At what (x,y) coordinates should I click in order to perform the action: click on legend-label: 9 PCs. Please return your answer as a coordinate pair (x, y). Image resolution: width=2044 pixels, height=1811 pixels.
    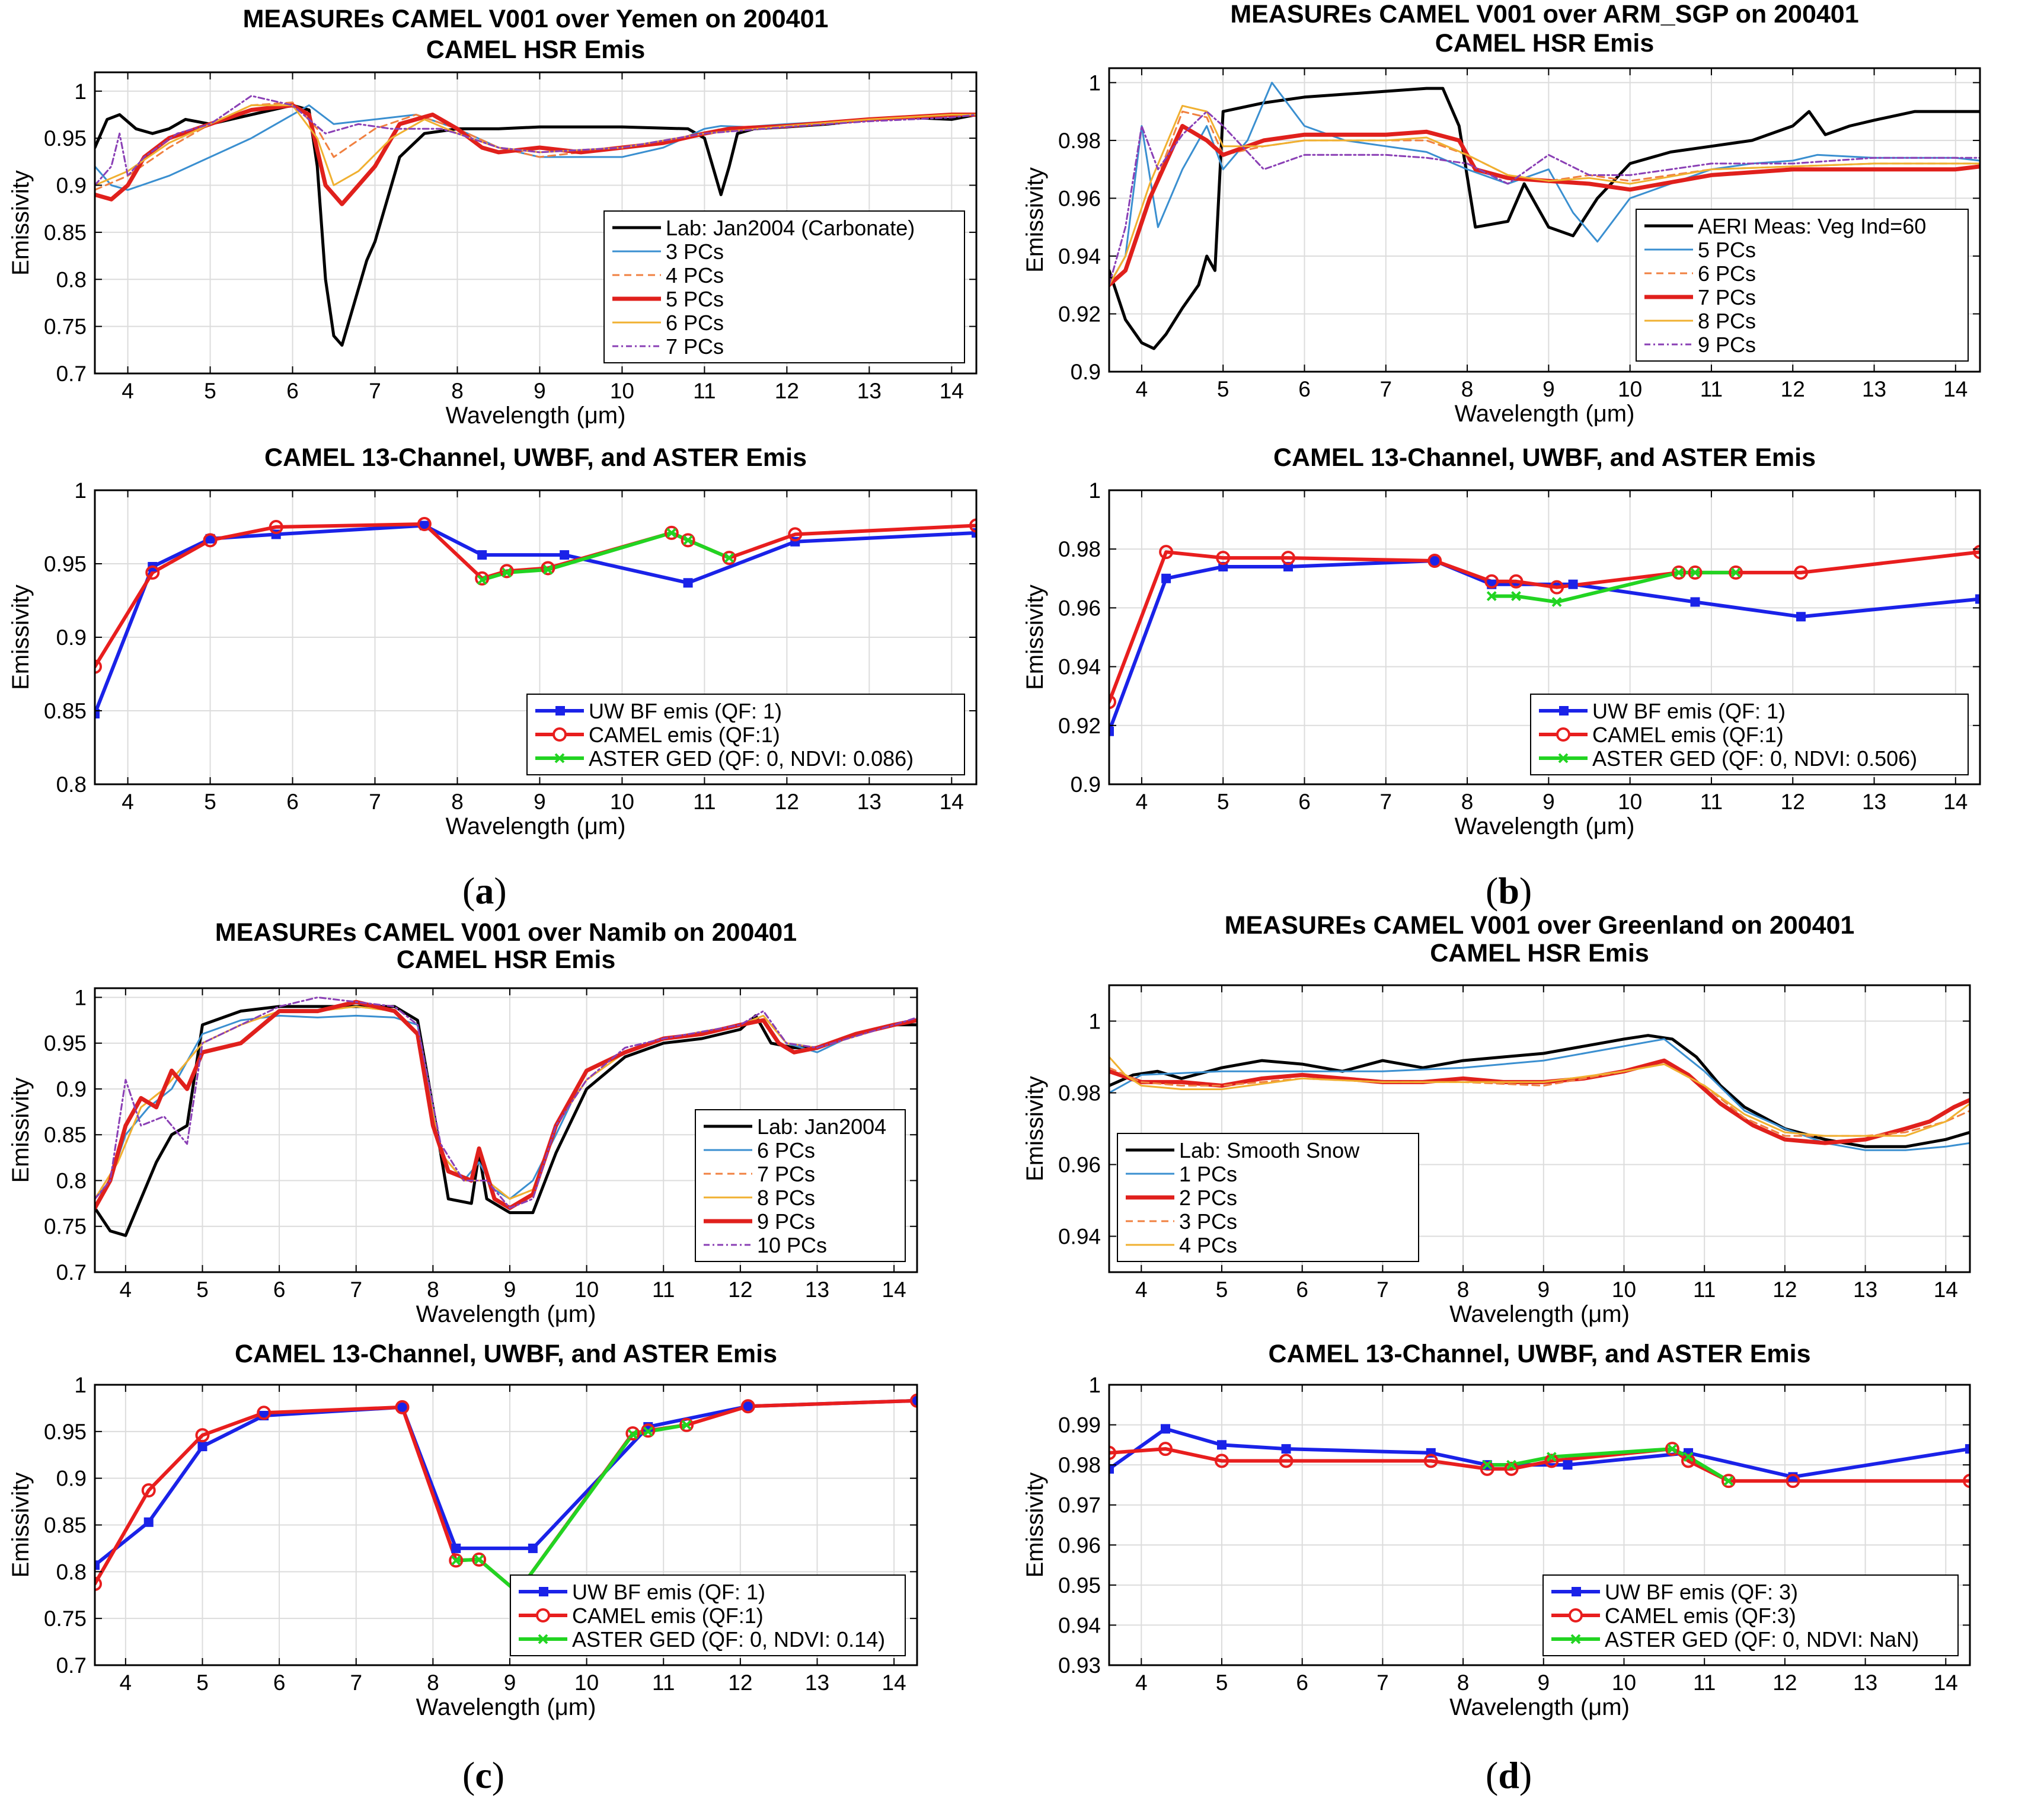
    Looking at the image, I should click on (786, 1221).